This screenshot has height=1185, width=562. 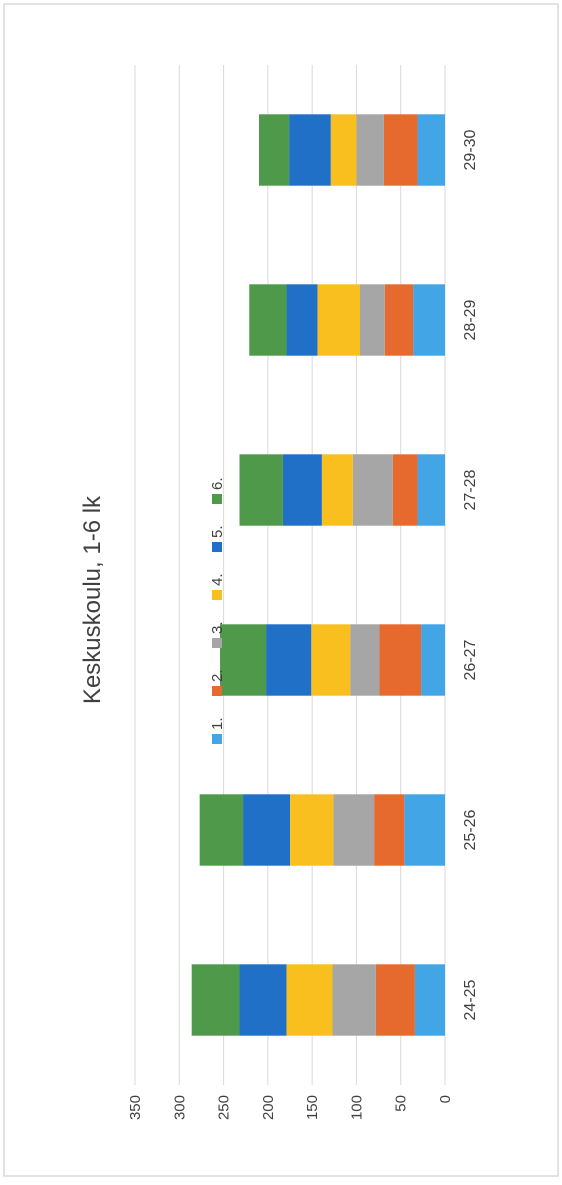 I want to click on y-tick-label: 150, so click(x=312, y=1107).